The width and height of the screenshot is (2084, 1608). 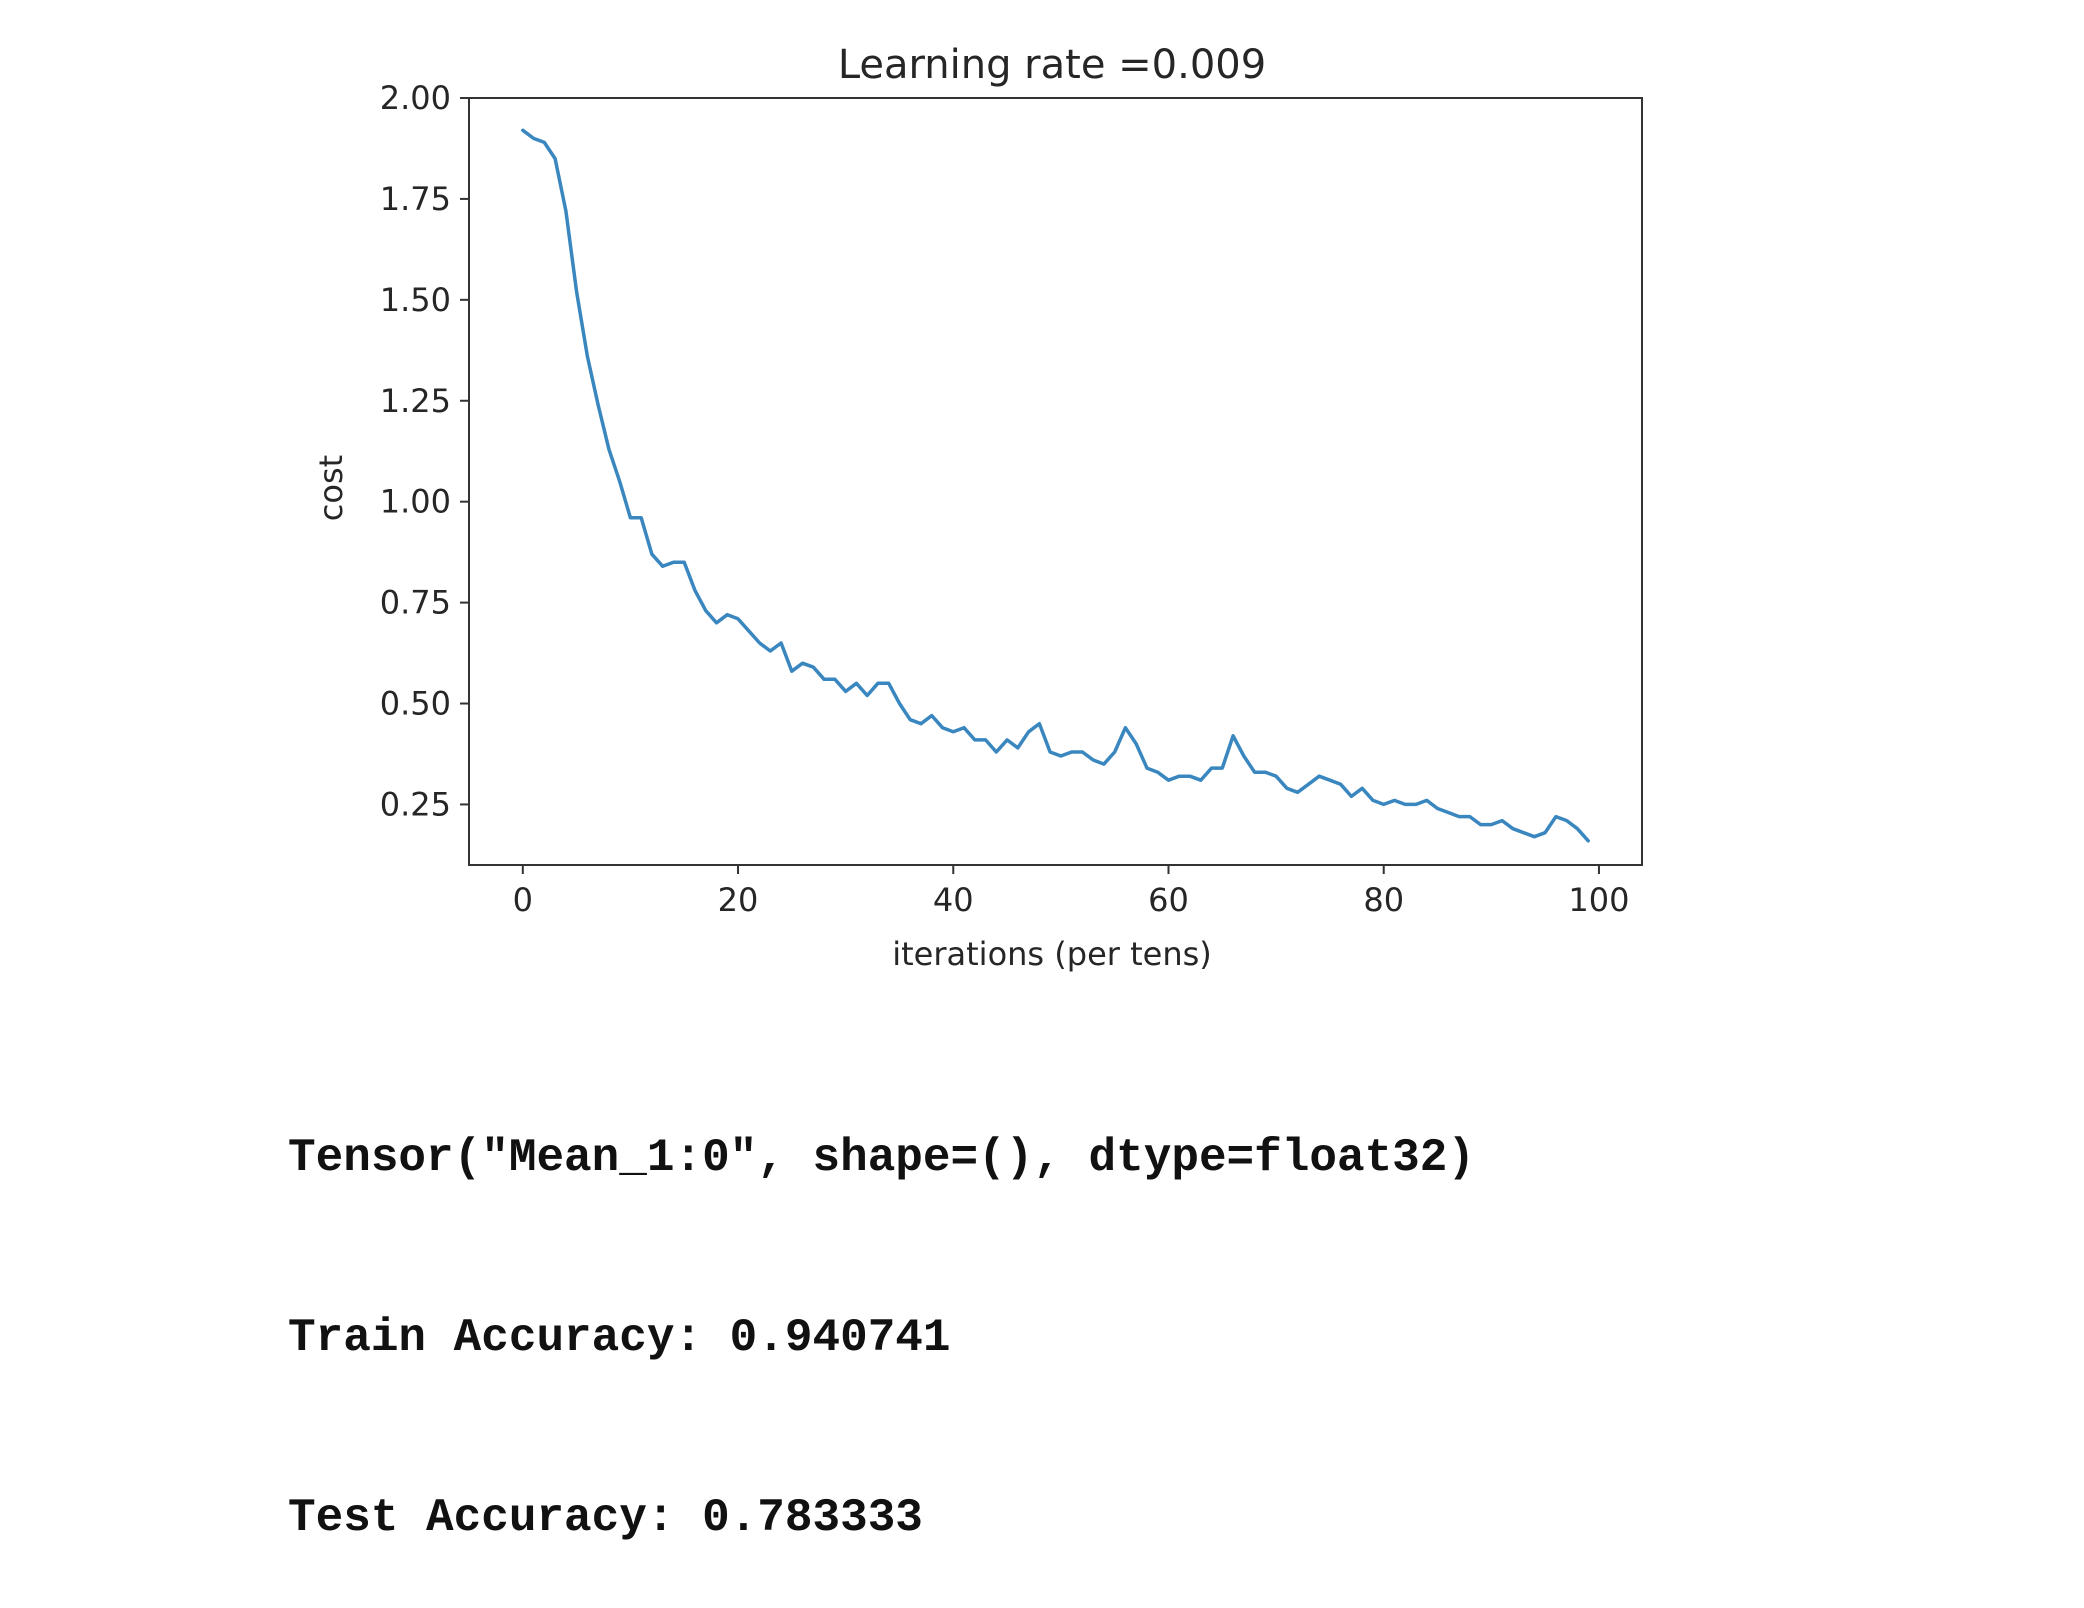 What do you see at coordinates (1052, 954) in the screenshot?
I see `x-axis-label: iterations (per tens)` at bounding box center [1052, 954].